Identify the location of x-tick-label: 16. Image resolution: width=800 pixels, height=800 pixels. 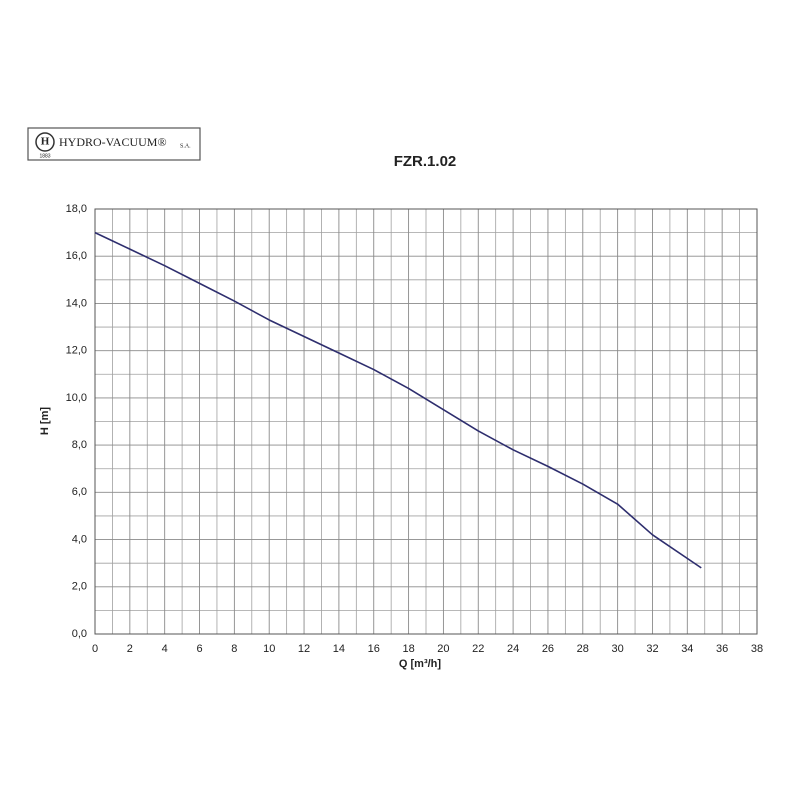
(374, 649).